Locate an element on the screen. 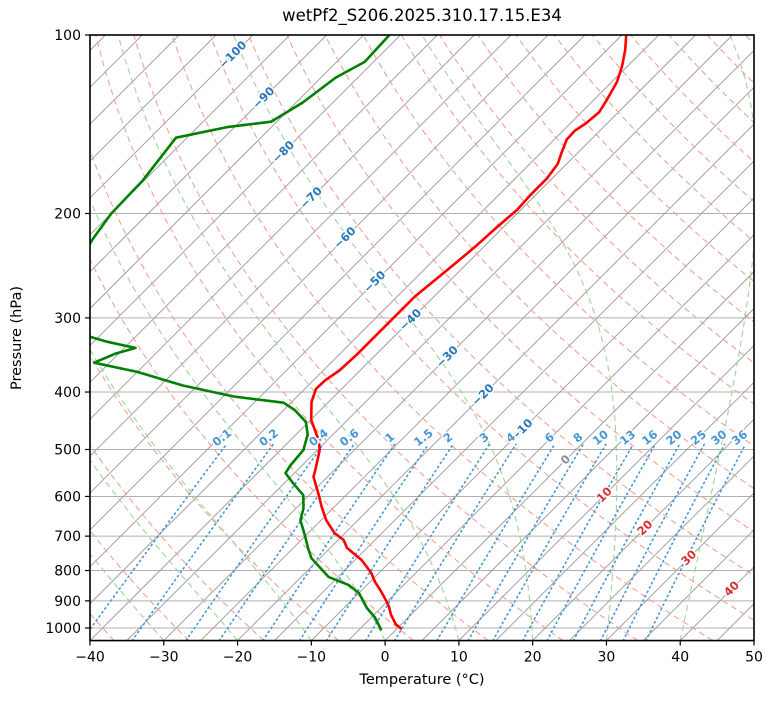 This screenshot has height=708, width=775. x-axis-label: Temperature (°C) is located at coordinates (422, 680).